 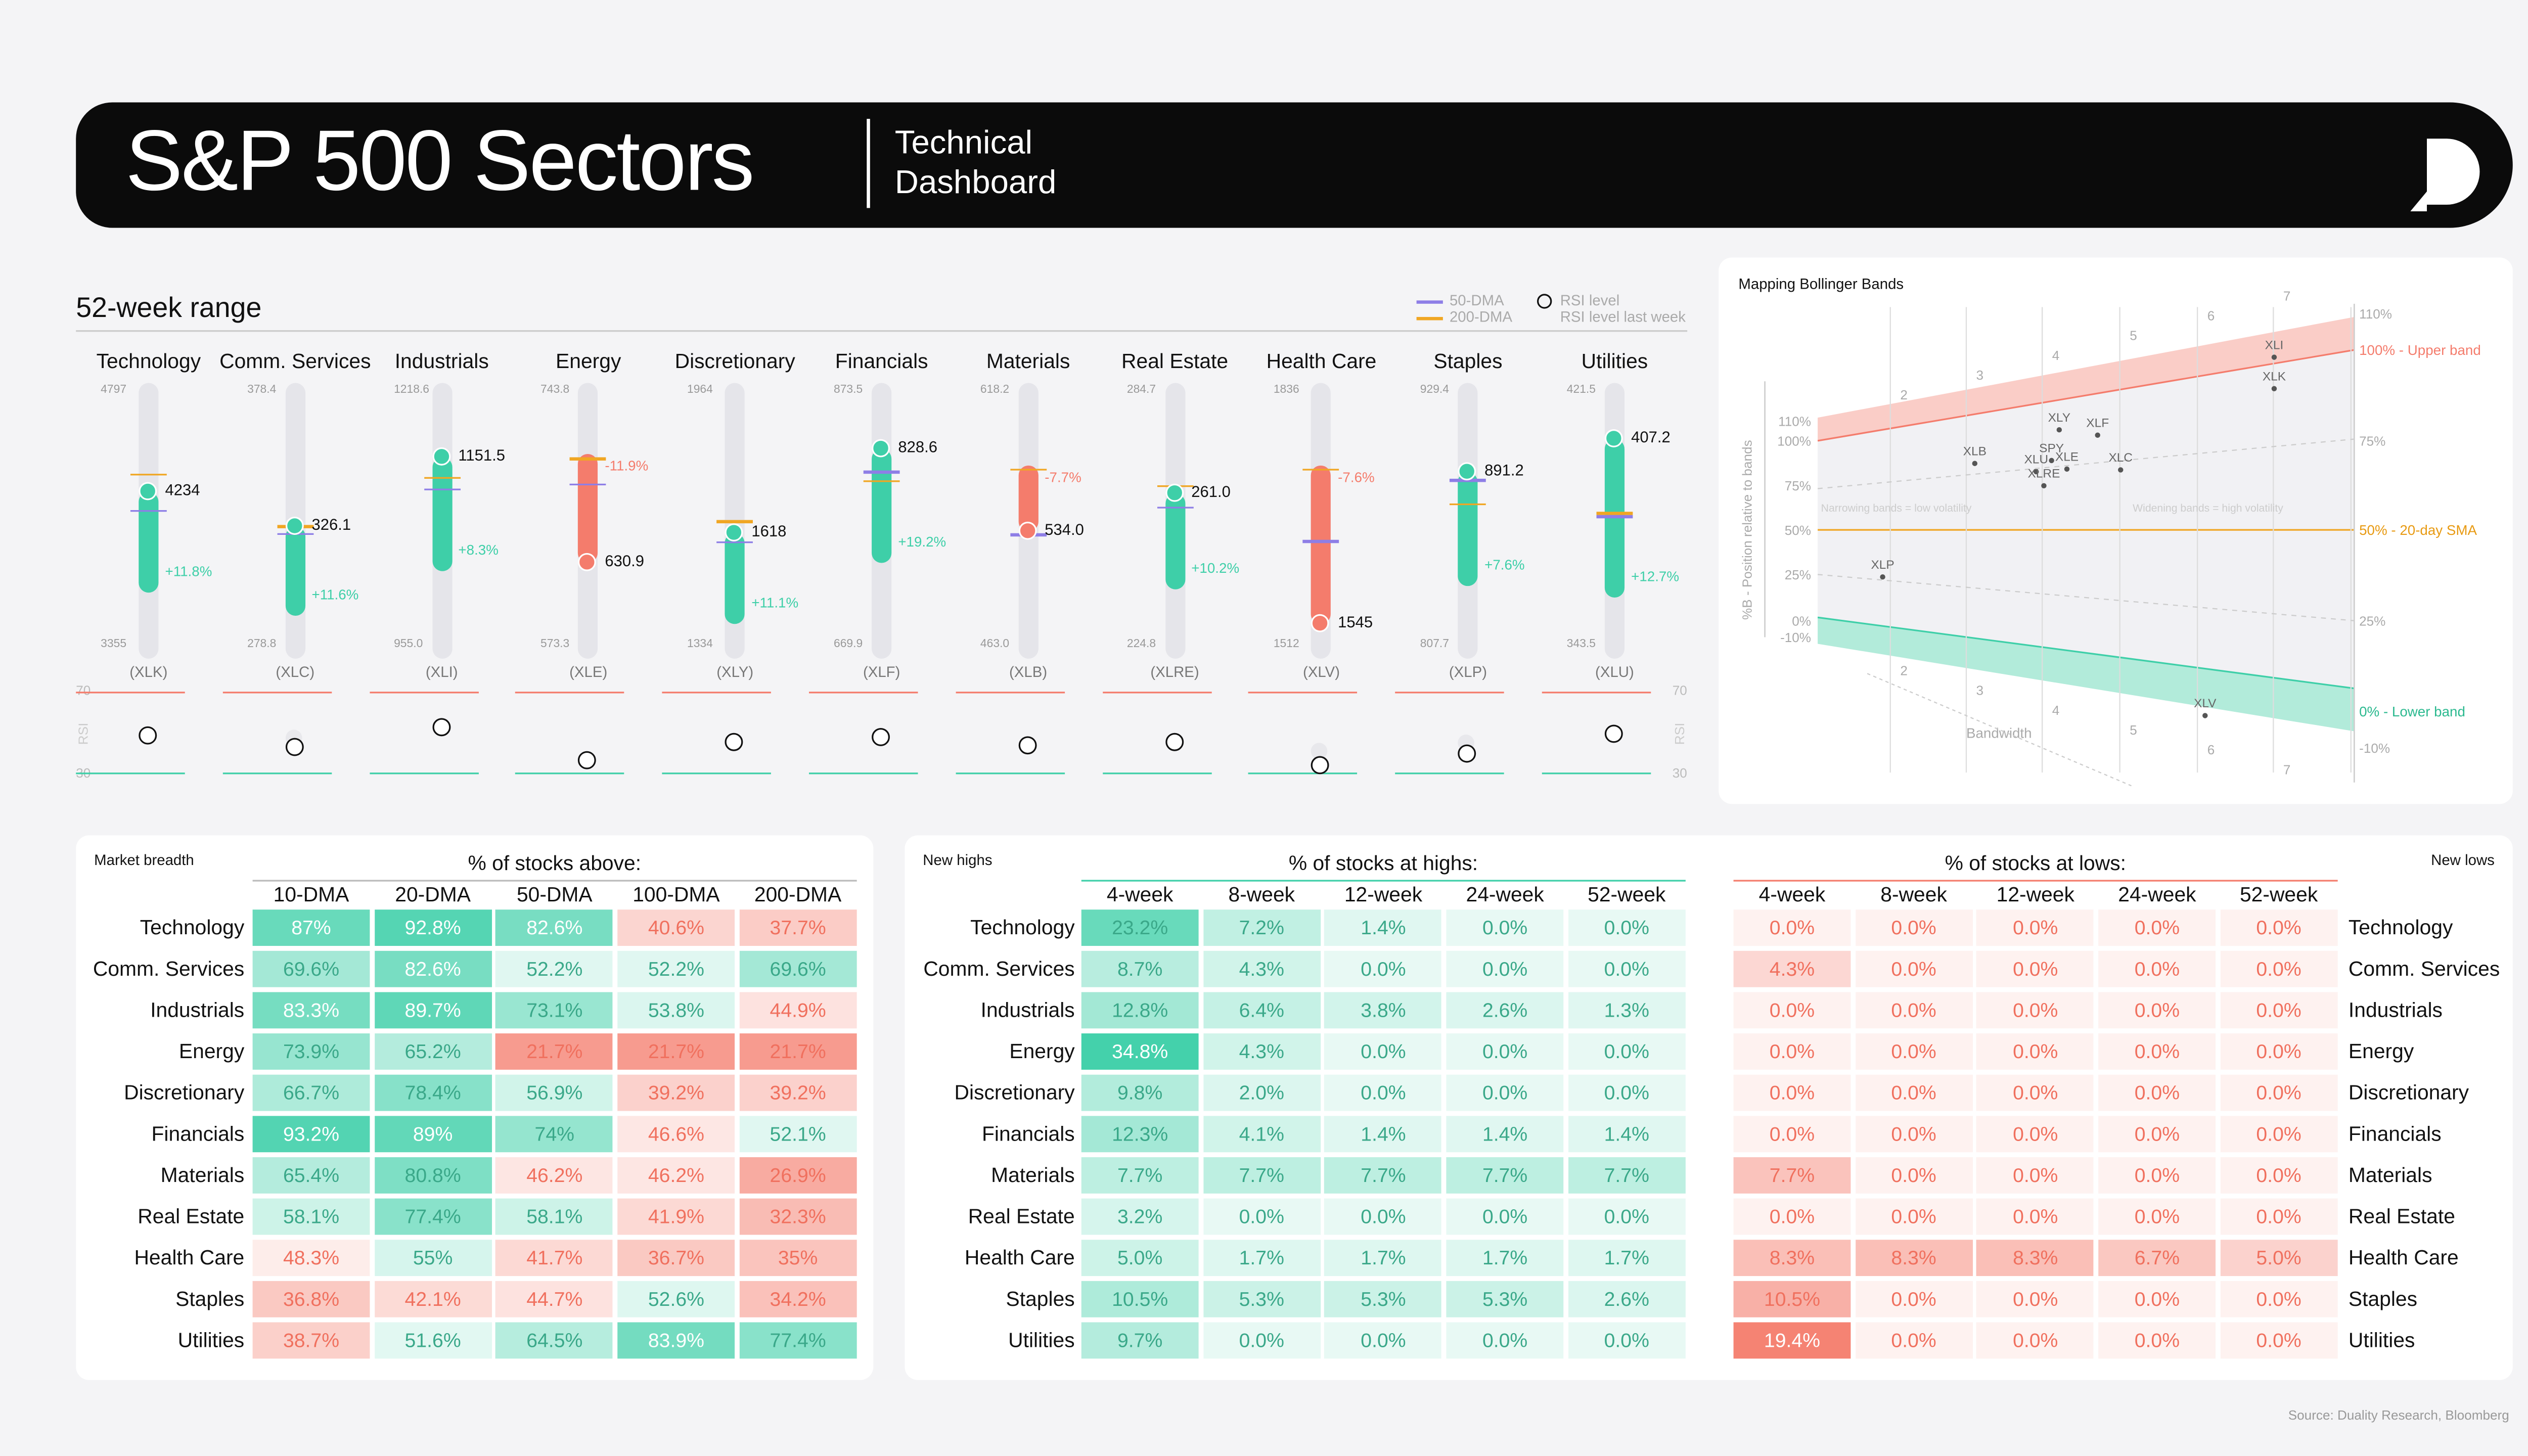 What do you see at coordinates (440, 162) in the screenshot?
I see `page-title: S&P 500 Sectors` at bounding box center [440, 162].